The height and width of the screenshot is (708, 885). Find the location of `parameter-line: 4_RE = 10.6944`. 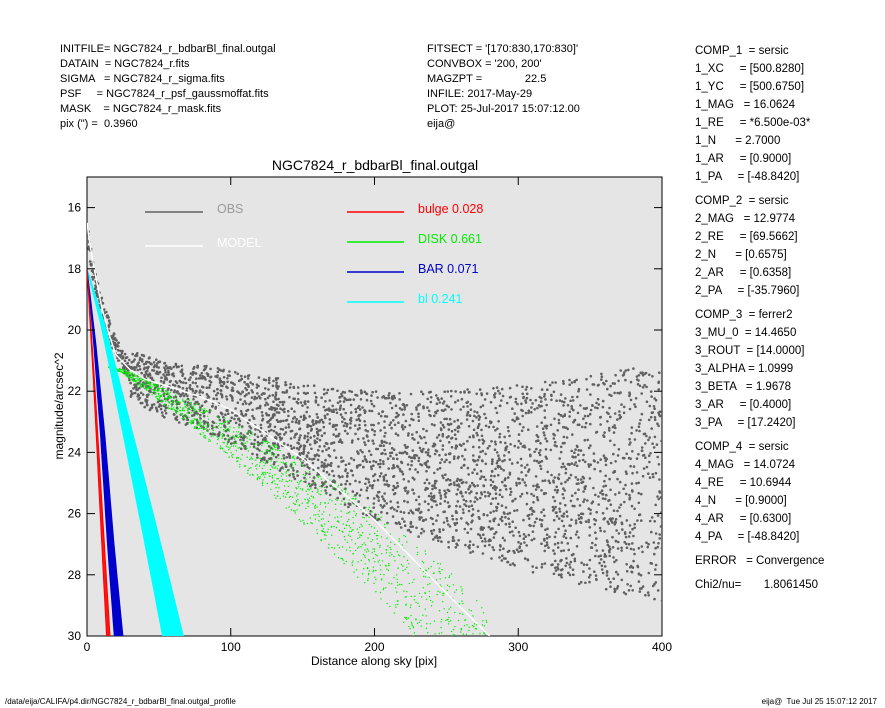

parameter-line: 4_RE = 10.6944 is located at coordinates (743, 483).